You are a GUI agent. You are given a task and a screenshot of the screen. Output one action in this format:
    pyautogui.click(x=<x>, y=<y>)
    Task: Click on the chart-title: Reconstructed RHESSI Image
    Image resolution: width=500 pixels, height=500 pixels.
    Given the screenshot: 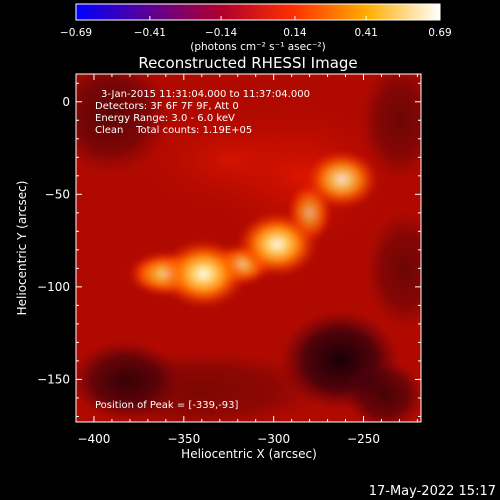 What is the action you would take?
    pyautogui.click(x=247, y=63)
    